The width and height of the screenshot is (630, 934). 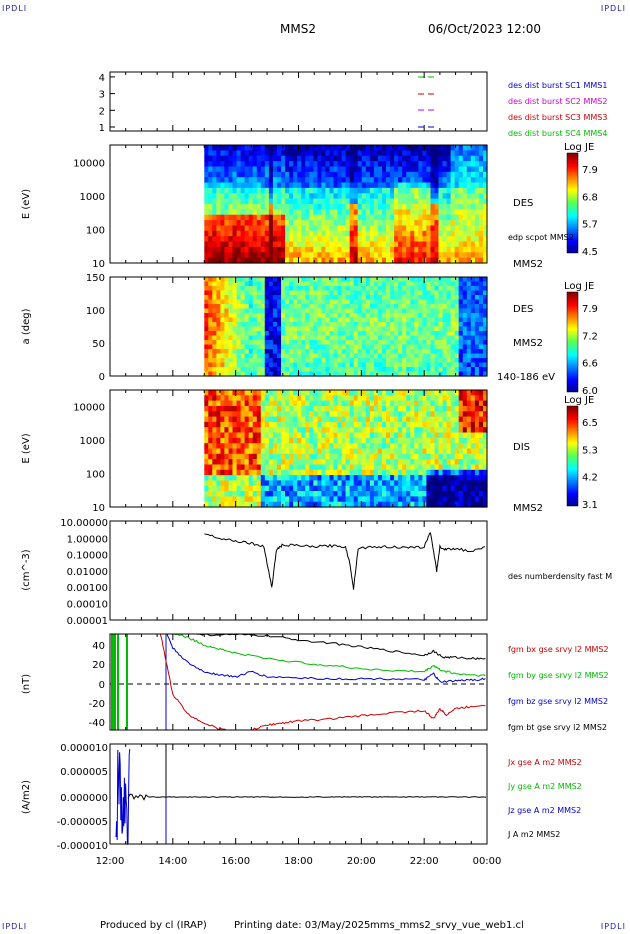 I want to click on corner-label-bottom-left: IPDLI, so click(x=15, y=926).